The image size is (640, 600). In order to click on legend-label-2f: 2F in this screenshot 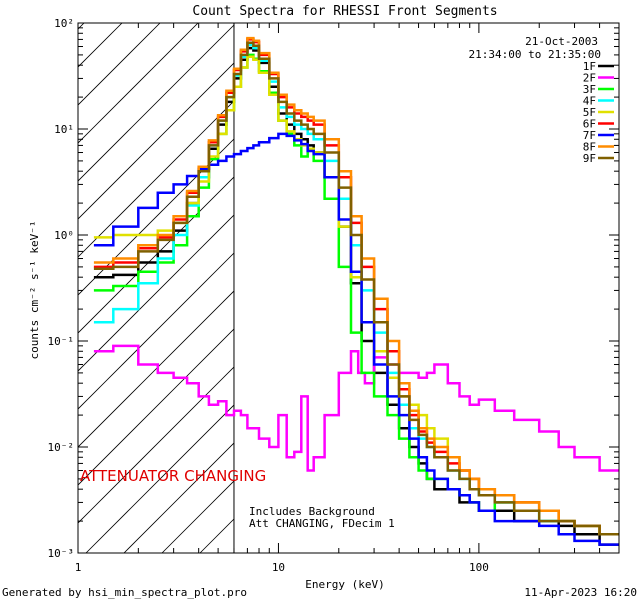, I will do `click(589, 78)`.